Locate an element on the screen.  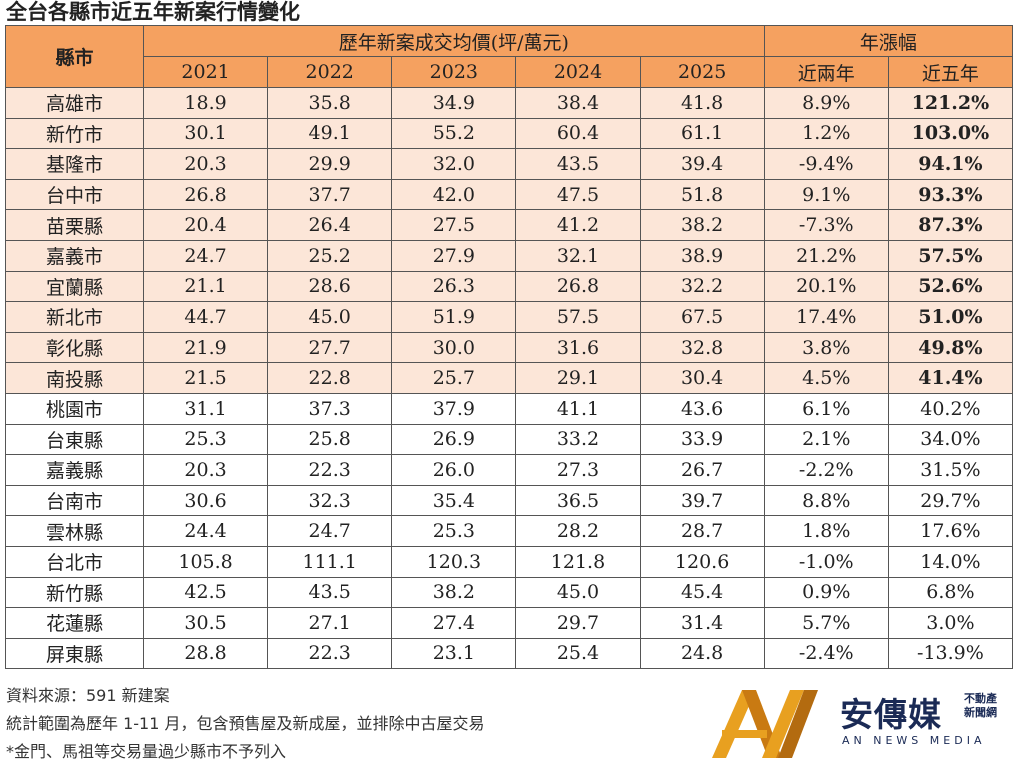
price-cell: 27.3 is located at coordinates (578, 470).